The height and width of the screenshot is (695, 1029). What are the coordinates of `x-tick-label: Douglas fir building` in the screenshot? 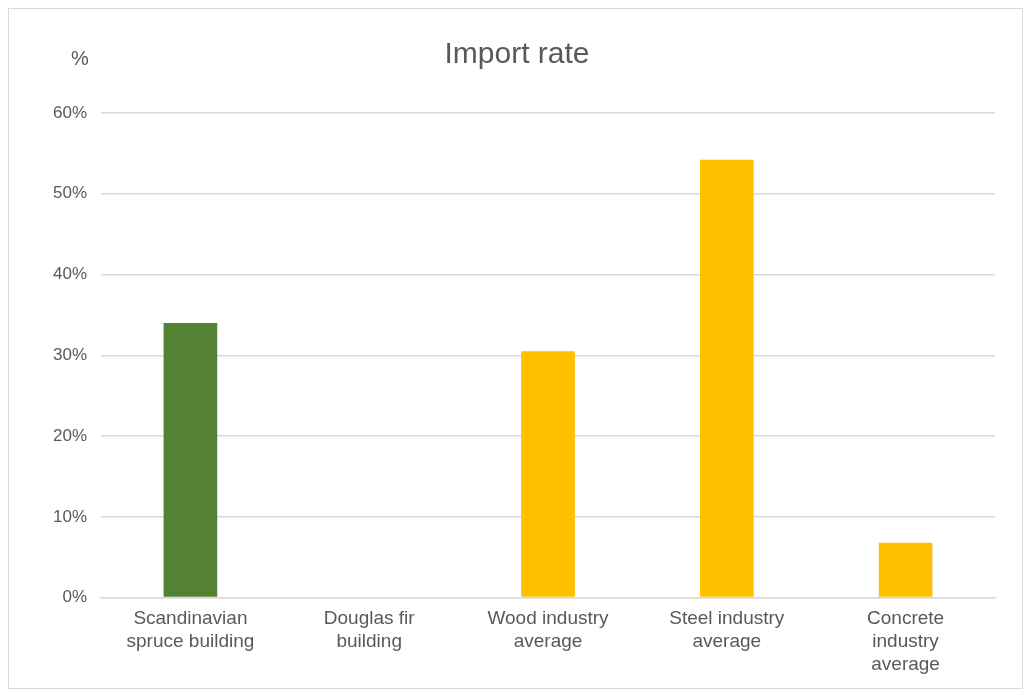 It's located at (369, 629).